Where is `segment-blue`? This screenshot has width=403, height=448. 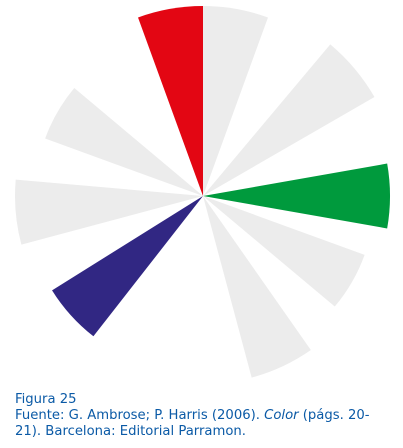 segment-blue is located at coordinates (127, 266).